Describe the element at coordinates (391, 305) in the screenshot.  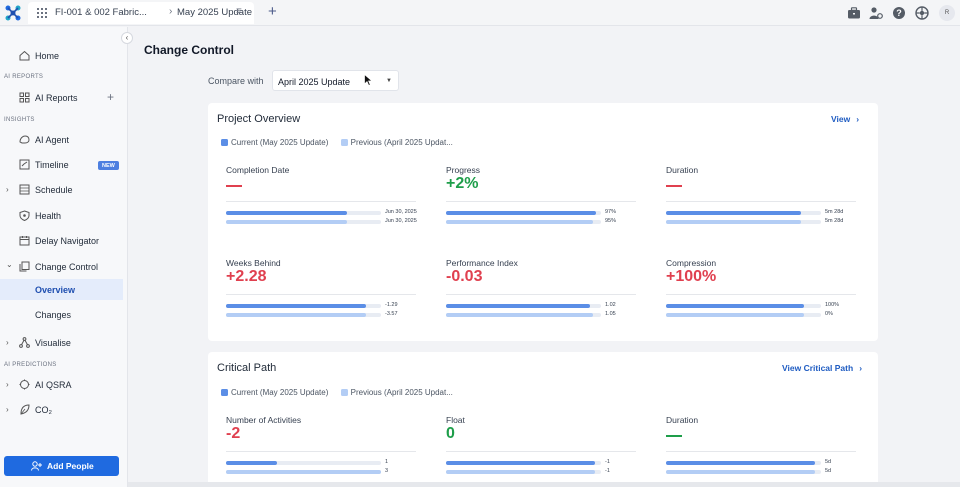
I see `bar-value: -1.29` at that location.